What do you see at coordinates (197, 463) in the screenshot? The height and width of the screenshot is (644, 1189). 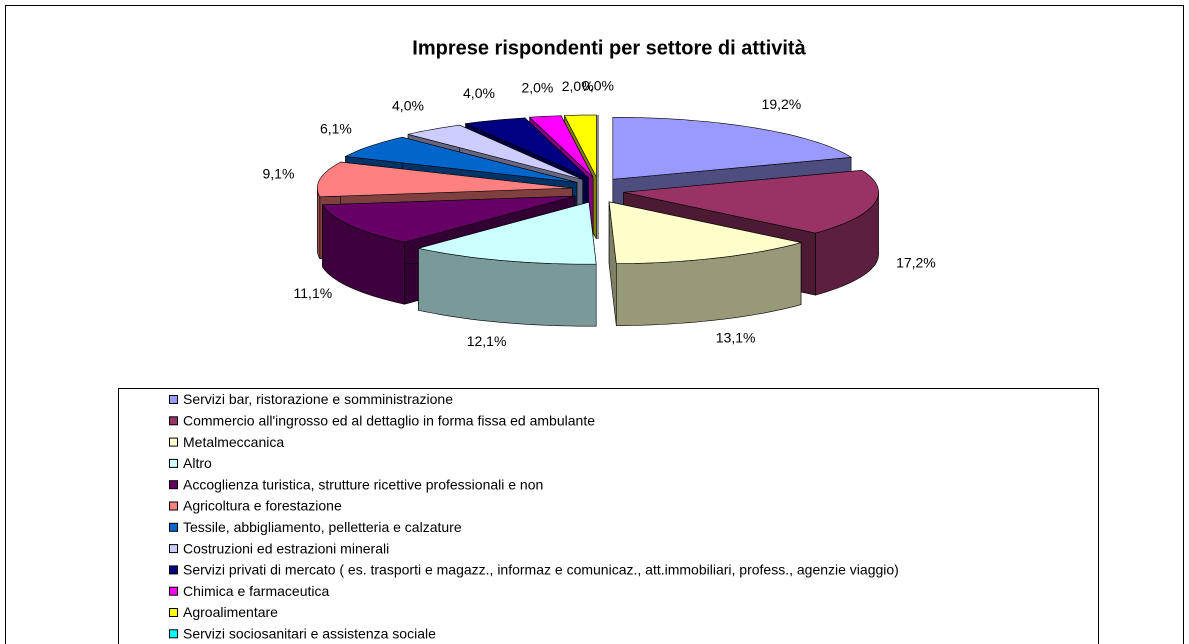 I see `legend-label: Altro` at bounding box center [197, 463].